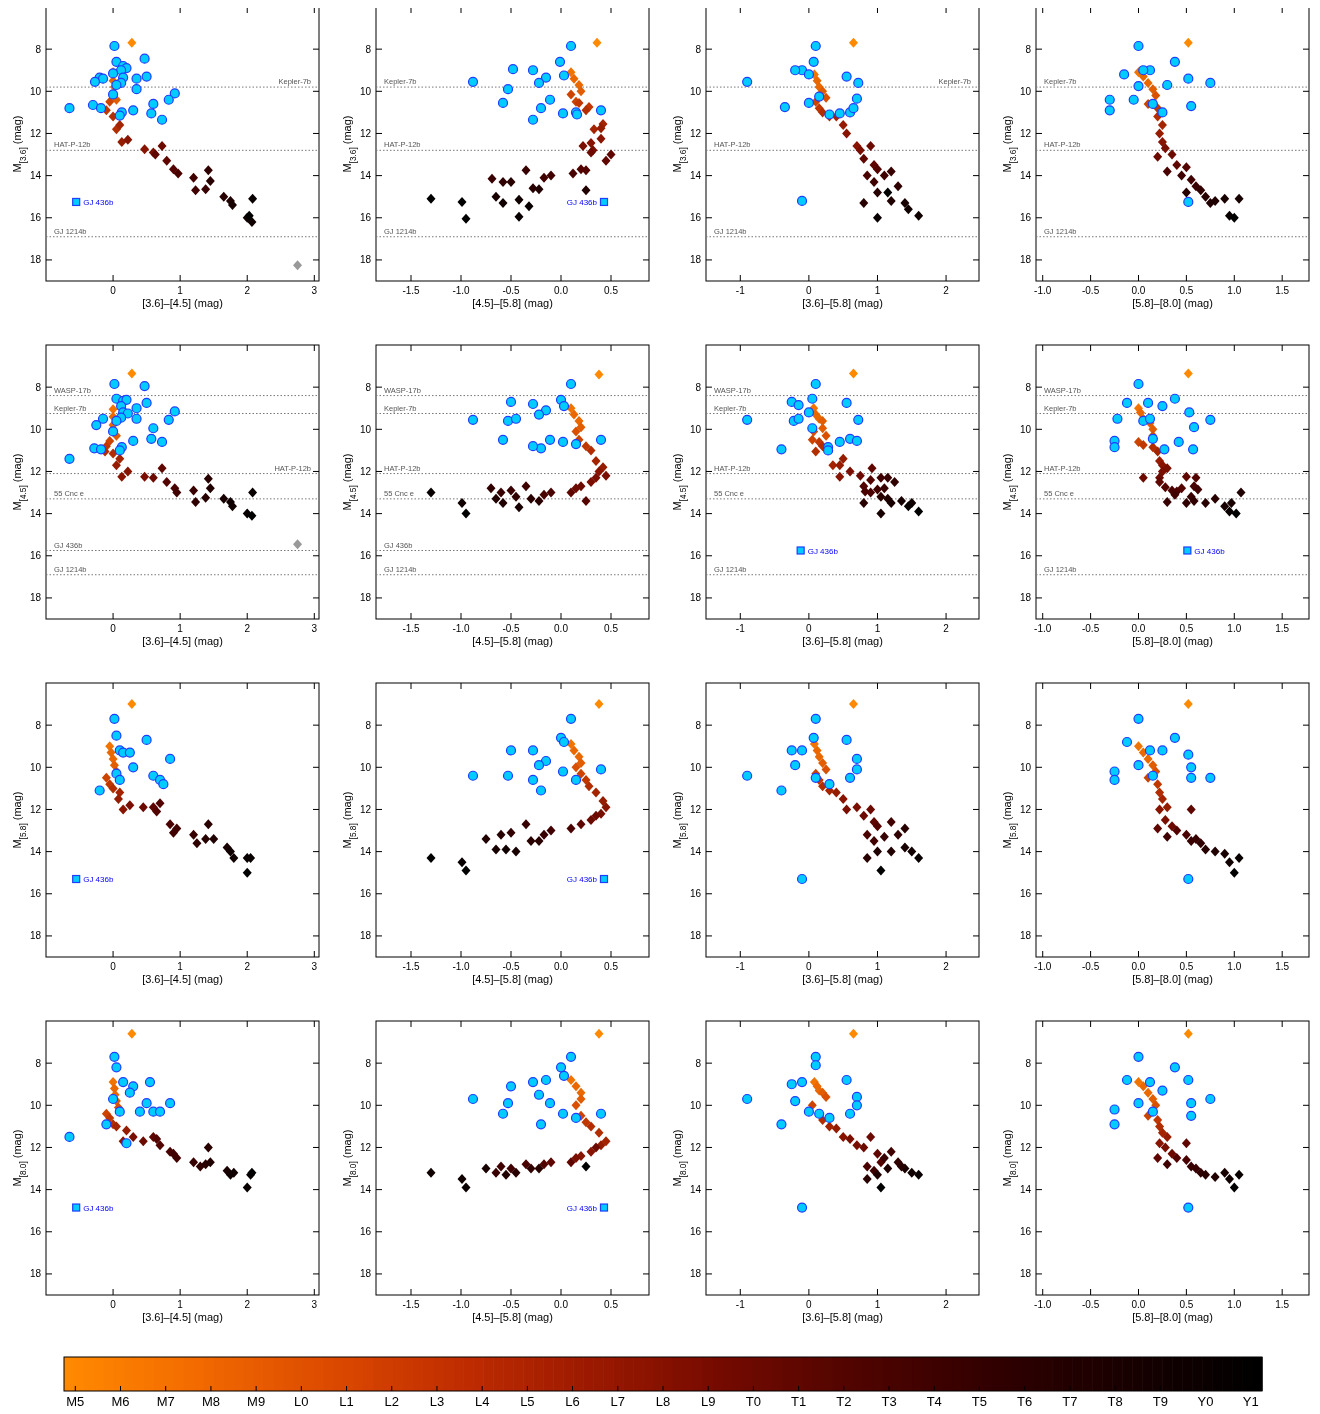 The image size is (1320, 1414). Describe the element at coordinates (182, 1317) in the screenshot. I see `x-axis-title: [3.6]–[4.5] (mag)` at that location.